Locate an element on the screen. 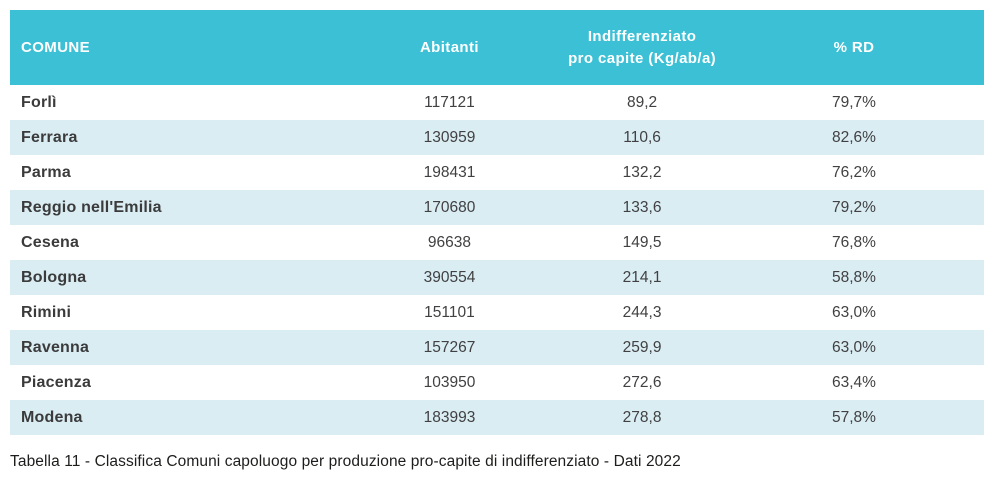  header-rd: % RD is located at coordinates (853, 47).